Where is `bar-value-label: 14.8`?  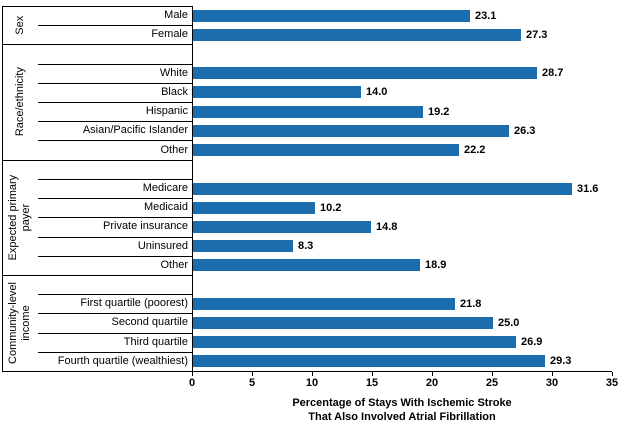 bar-value-label: 14.8 is located at coordinates (387, 227).